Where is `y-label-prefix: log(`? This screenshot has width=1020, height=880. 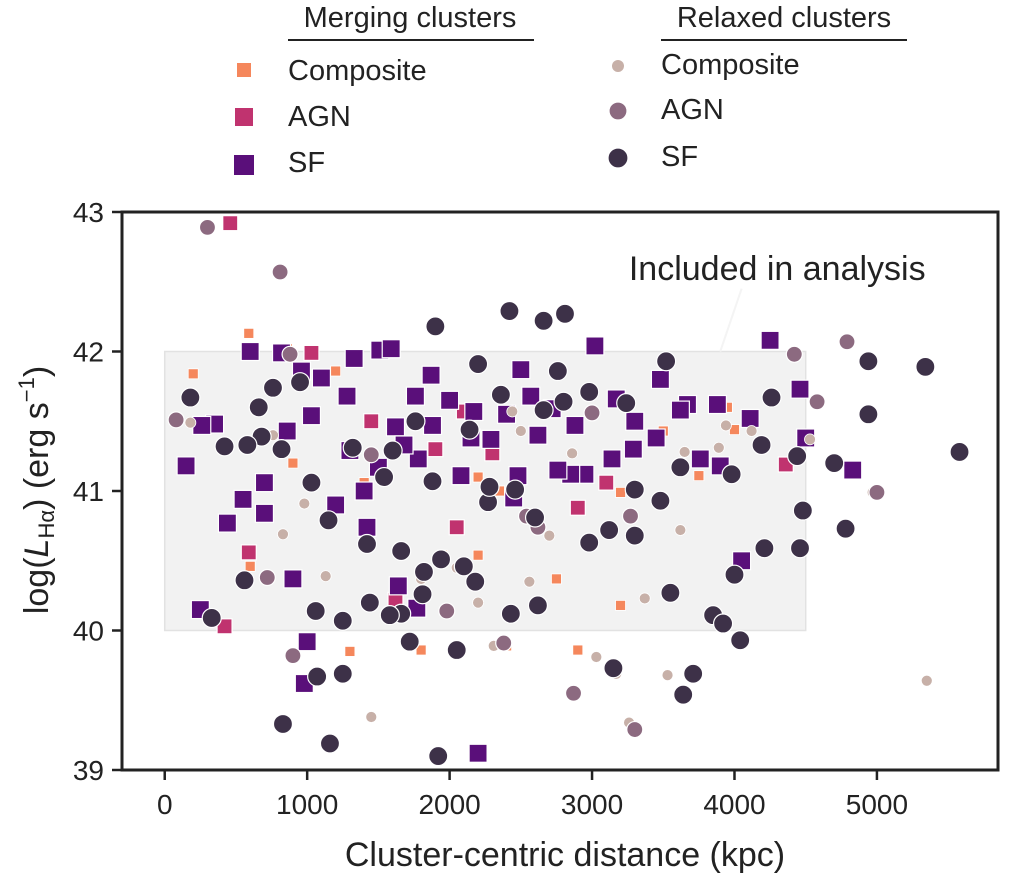
y-label-prefix: log( is located at coordinates (37, 585).